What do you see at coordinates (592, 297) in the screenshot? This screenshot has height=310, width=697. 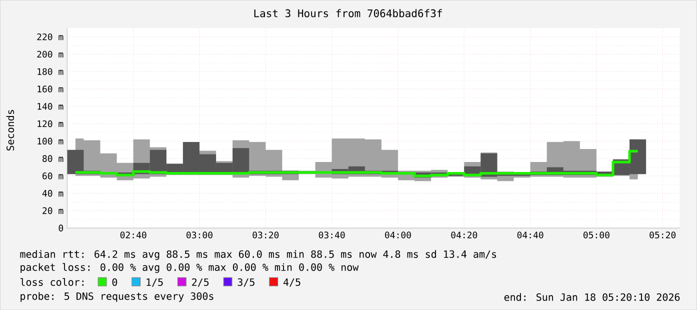 I see `text: end: Sun Jan 18 05:20:10 2026` at bounding box center [592, 297].